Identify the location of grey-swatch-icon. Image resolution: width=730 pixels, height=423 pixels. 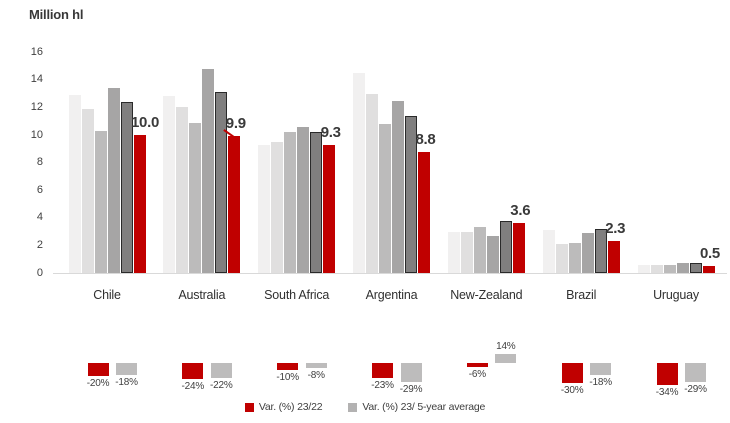
(353, 407).